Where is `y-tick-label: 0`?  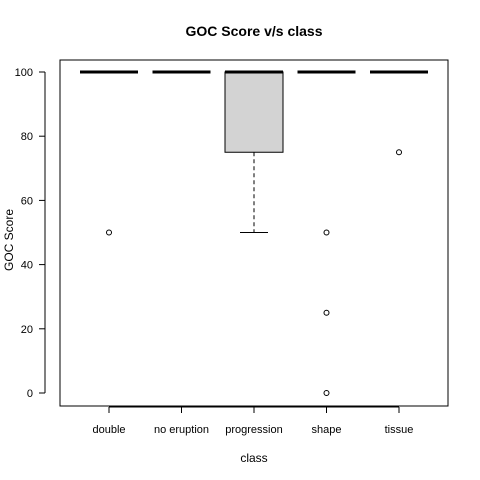 y-tick-label: 0 is located at coordinates (30, 394).